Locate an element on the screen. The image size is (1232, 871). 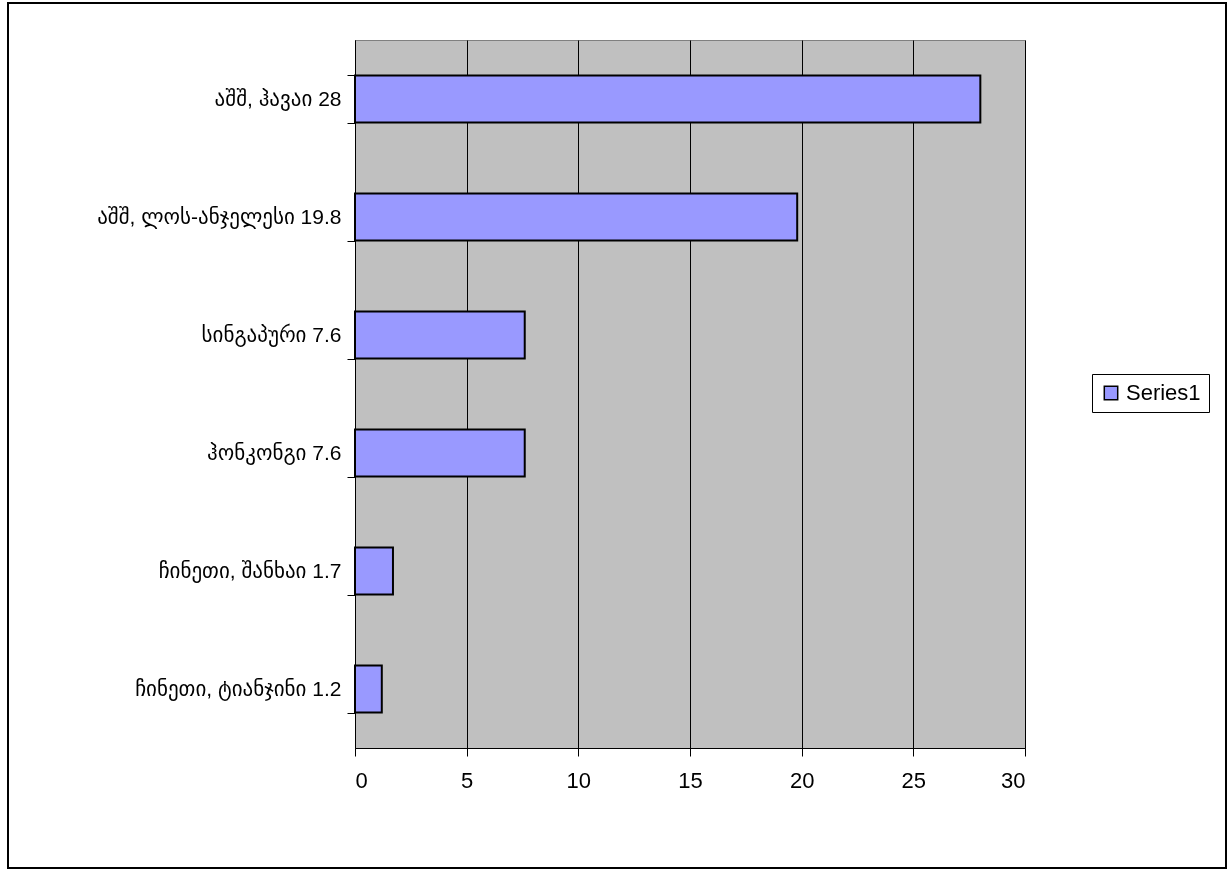
y-tick-label: ჰონკონგი 7.6 is located at coordinates (274, 452).